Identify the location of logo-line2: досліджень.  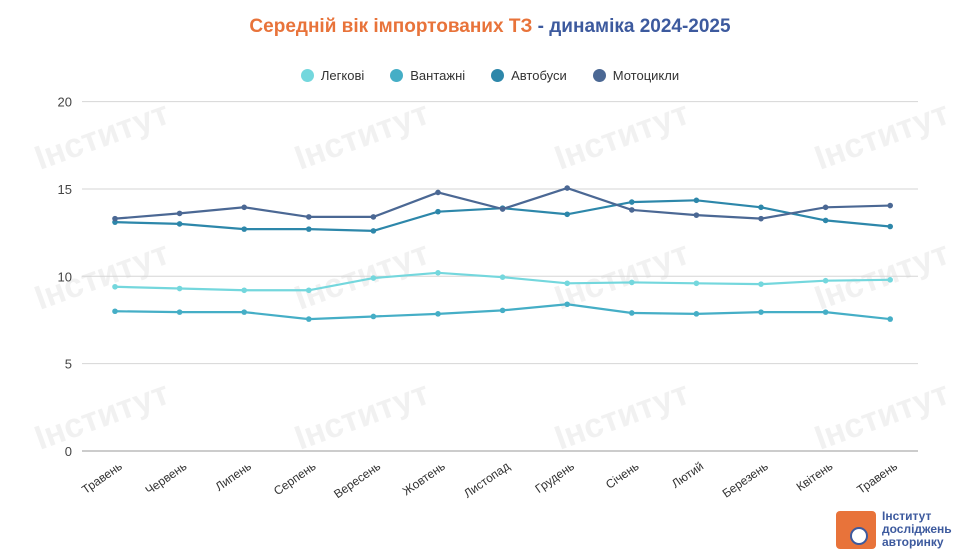
(917, 529).